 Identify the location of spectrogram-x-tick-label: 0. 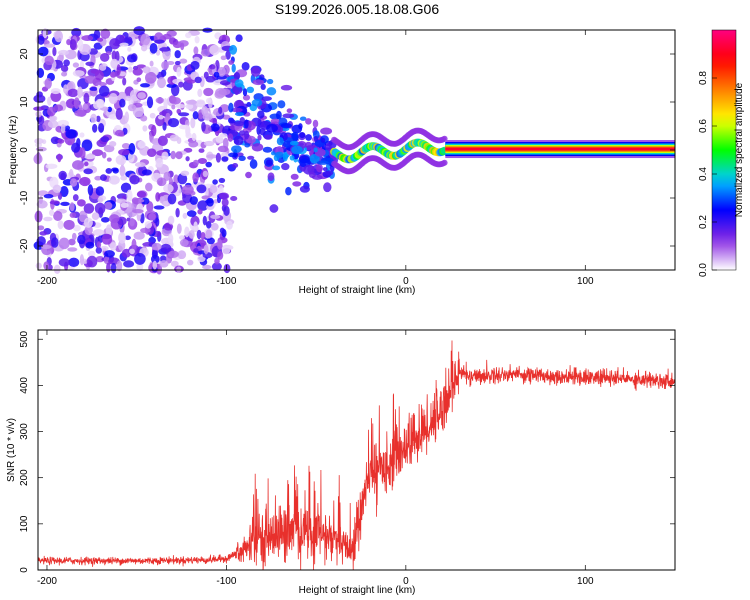
(406, 281).